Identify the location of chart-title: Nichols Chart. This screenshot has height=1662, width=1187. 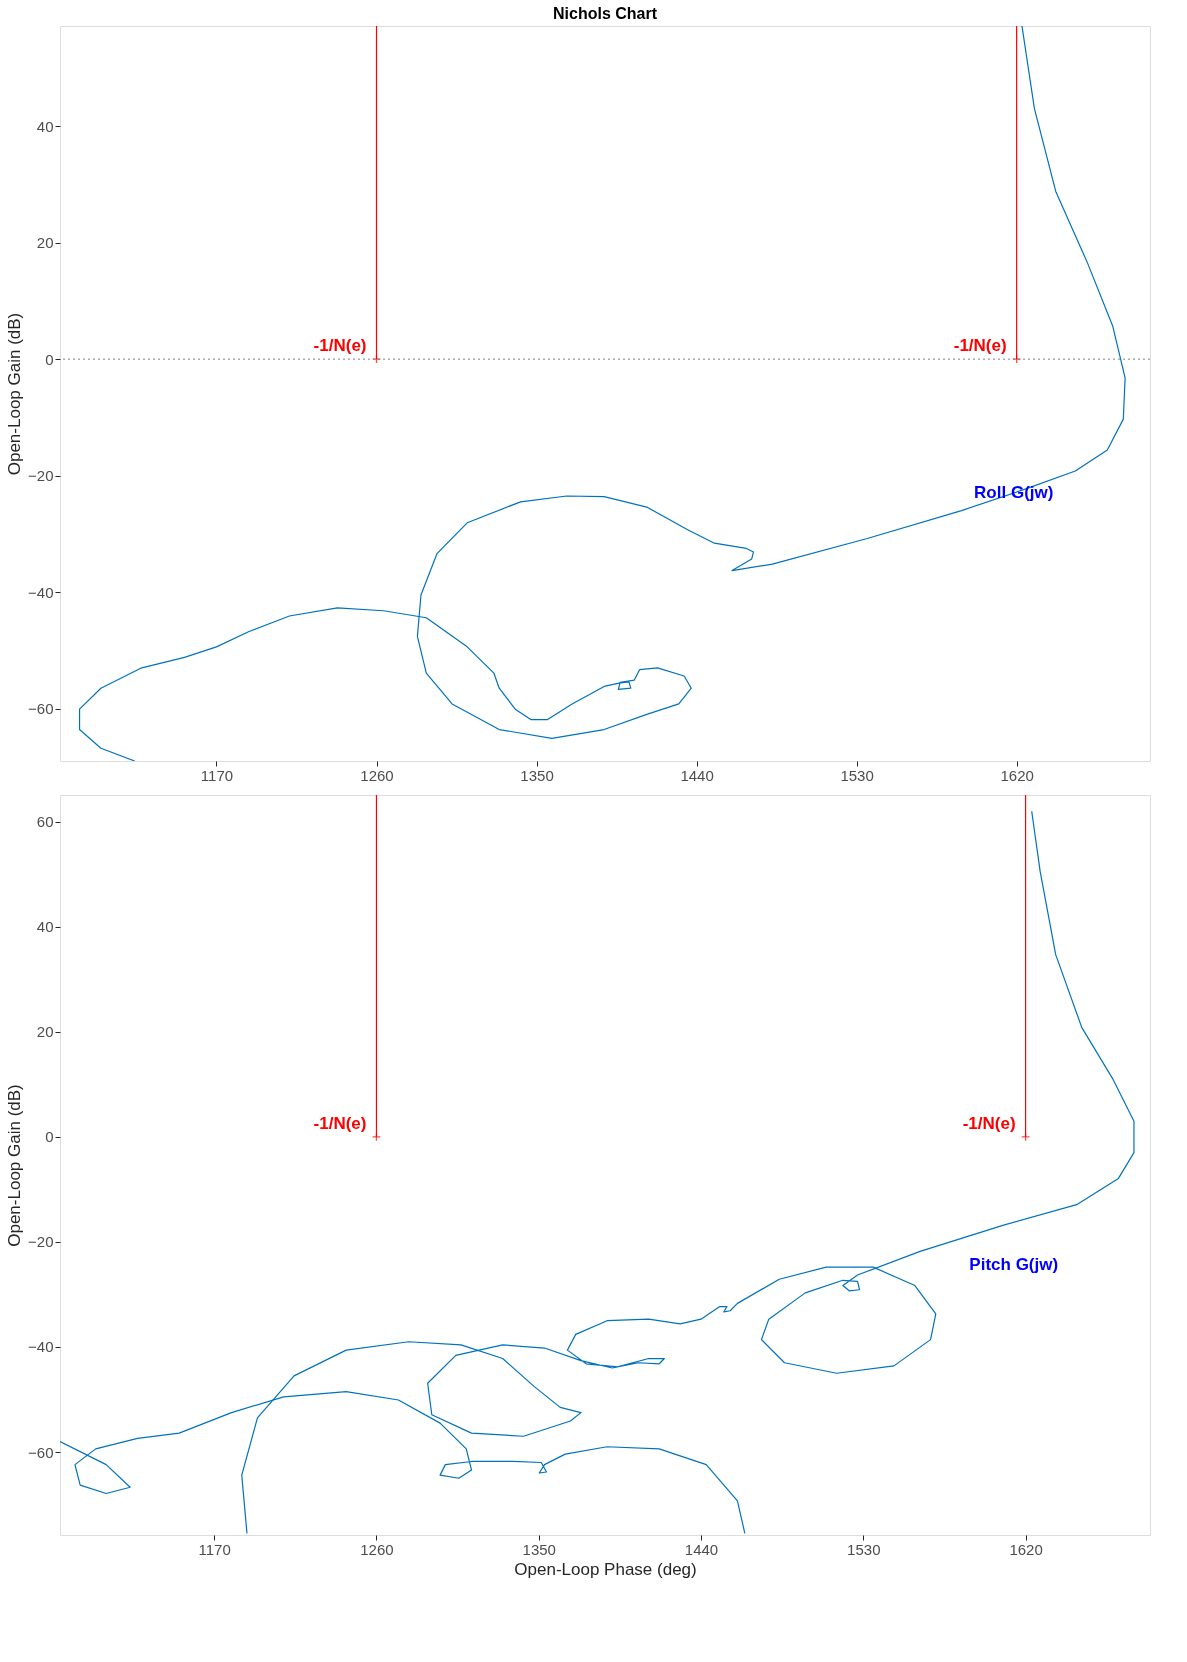
(605, 13).